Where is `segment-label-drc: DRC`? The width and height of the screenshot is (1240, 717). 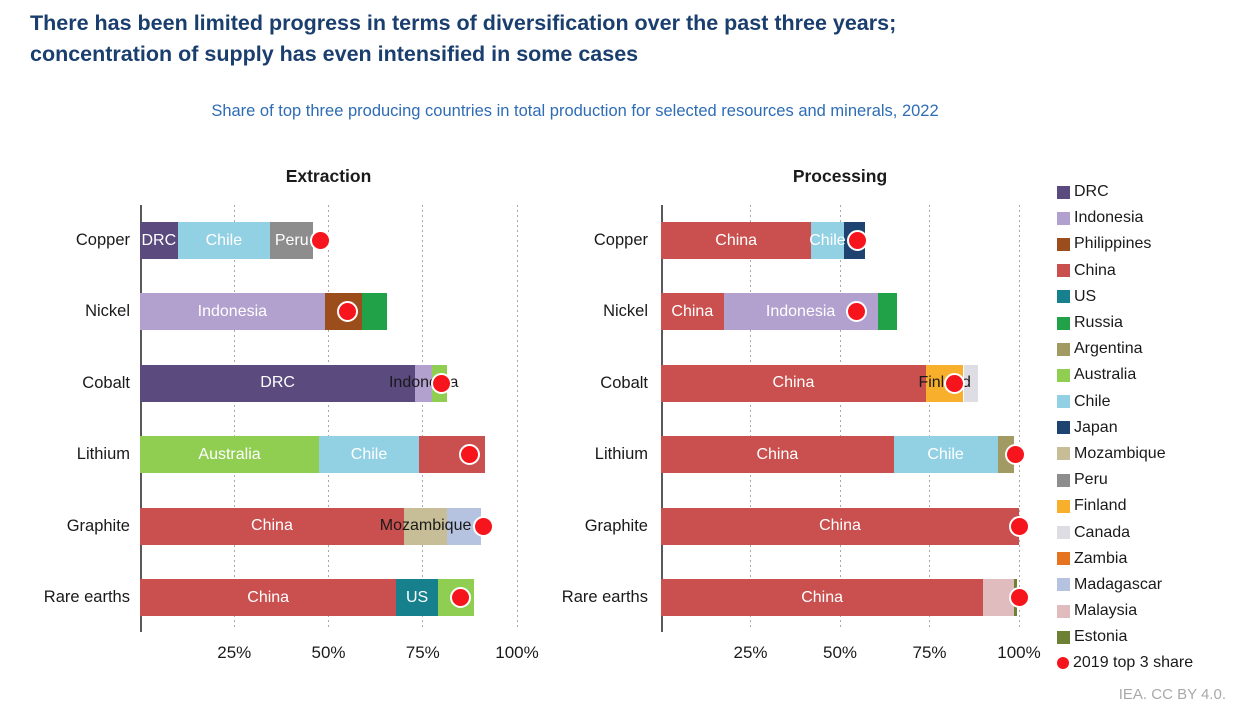 segment-label-drc: DRC is located at coordinates (159, 240).